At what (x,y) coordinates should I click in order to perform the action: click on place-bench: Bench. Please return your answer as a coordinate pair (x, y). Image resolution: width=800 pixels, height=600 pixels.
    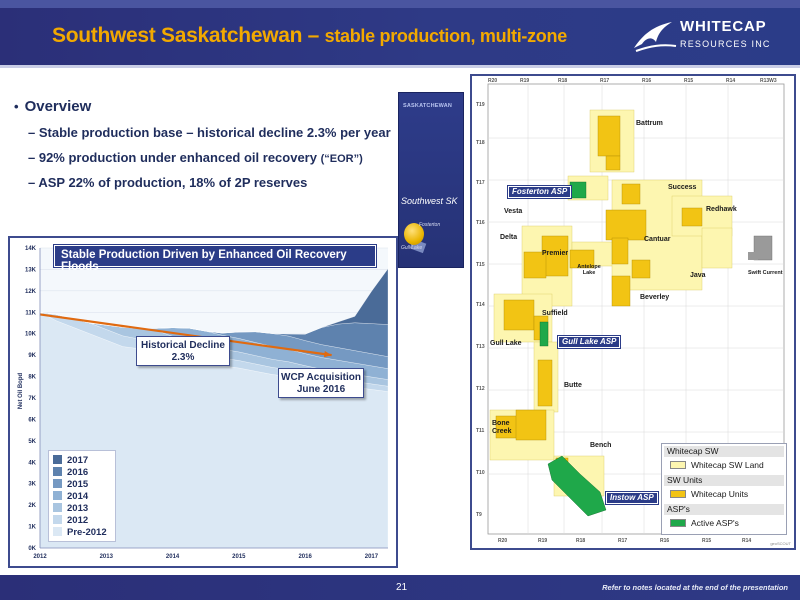
    Looking at the image, I should click on (601, 445).